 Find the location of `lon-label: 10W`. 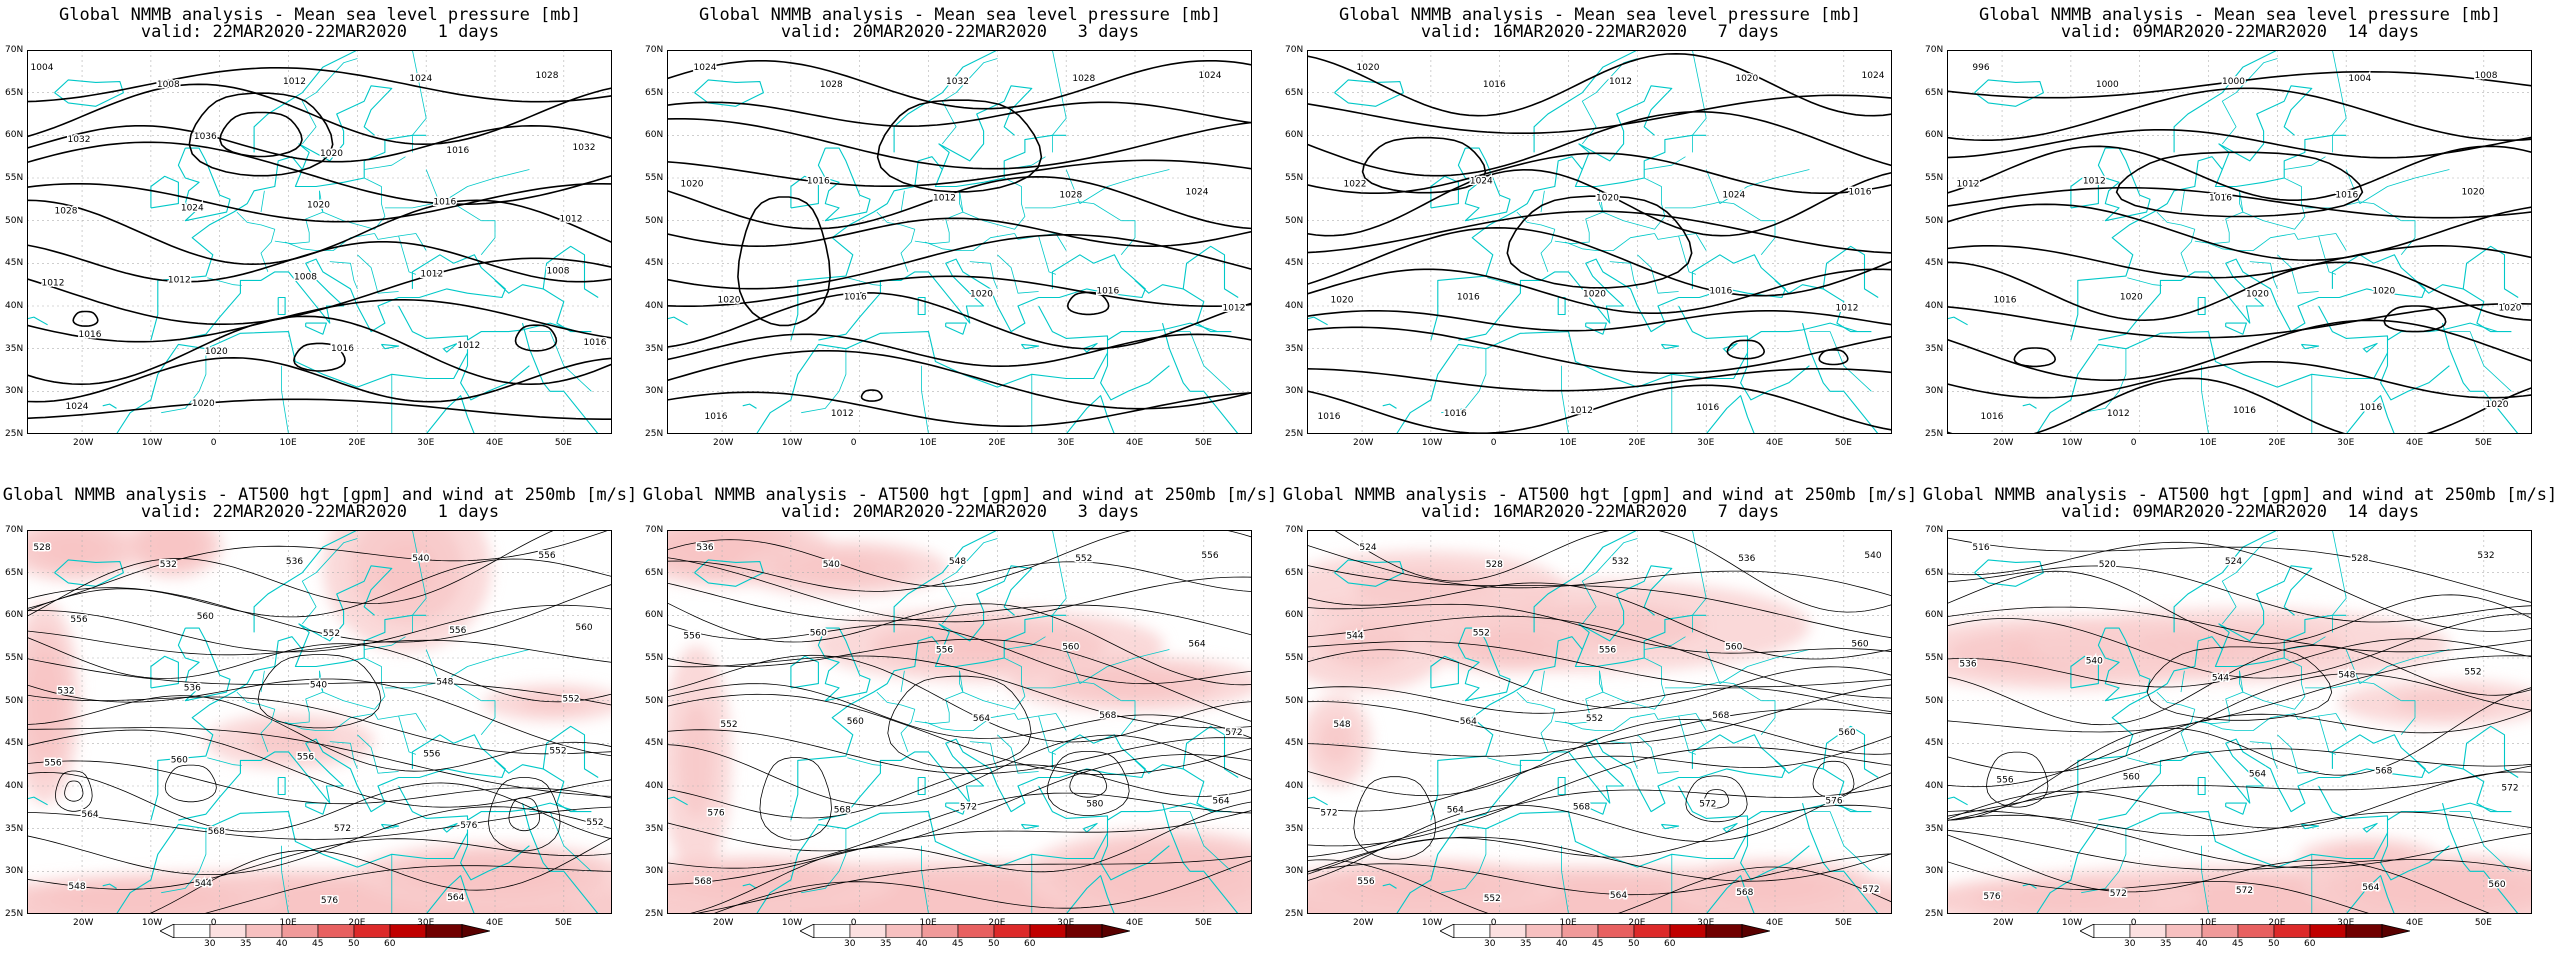

lon-label: 10W is located at coordinates (152, 923).